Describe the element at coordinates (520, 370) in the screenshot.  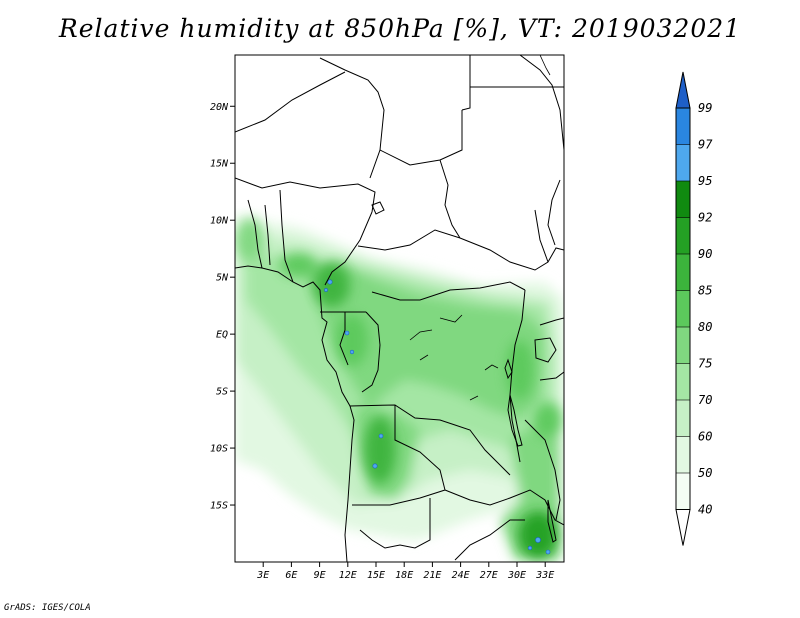
I see `rh-patch-lakes` at that location.